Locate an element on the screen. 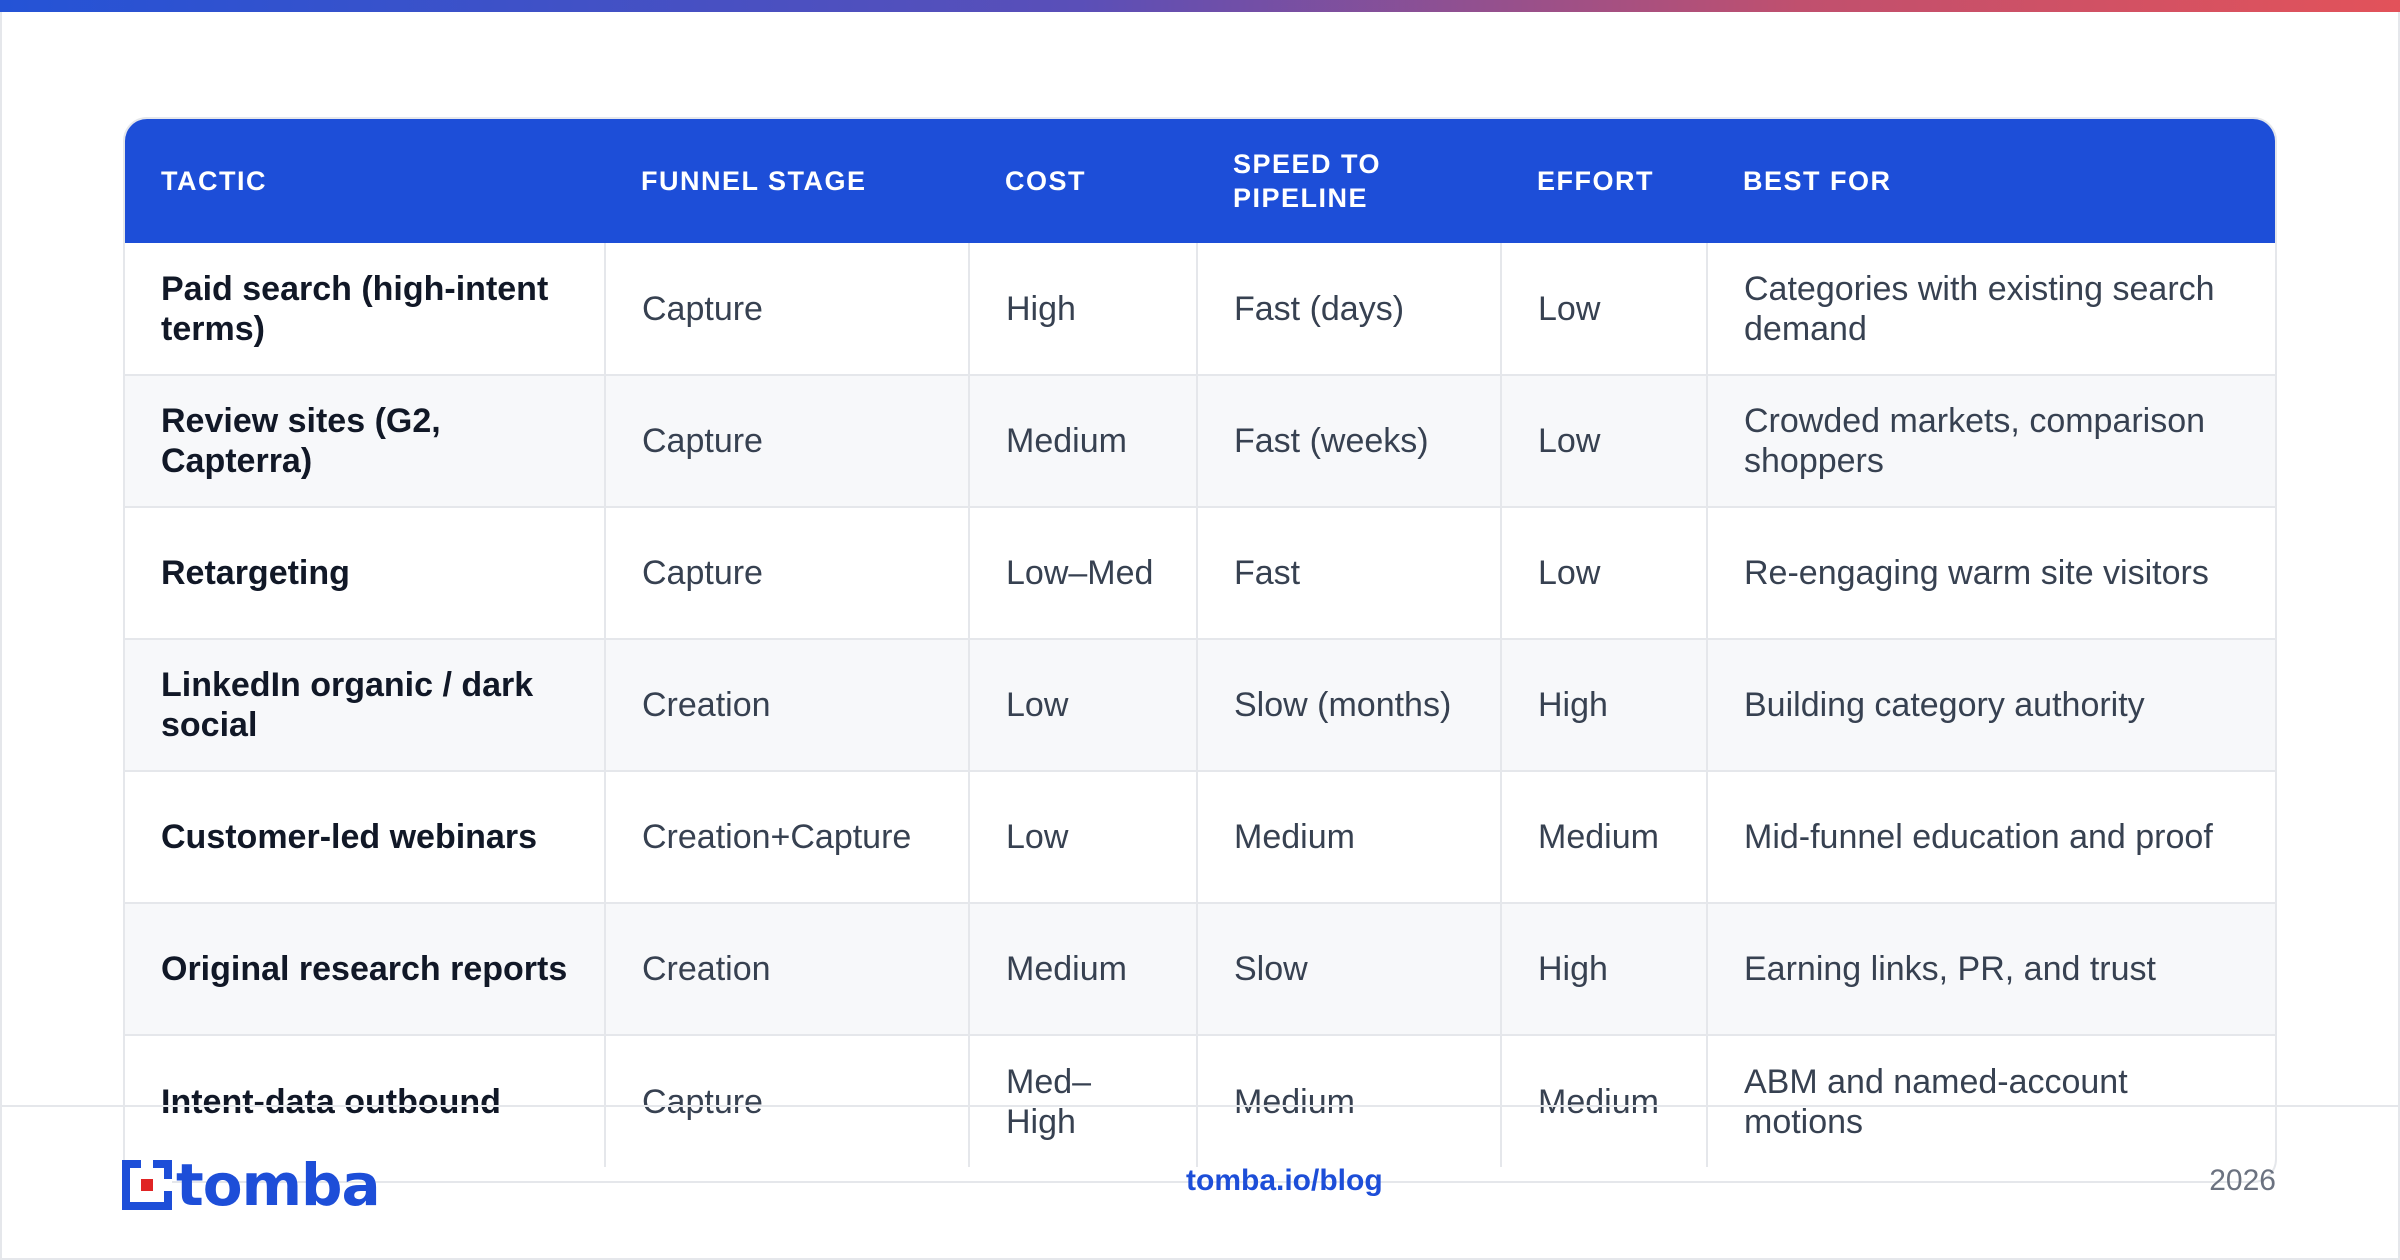  footer-blog-link: tomba.io/blog is located at coordinates (1284, 1180).